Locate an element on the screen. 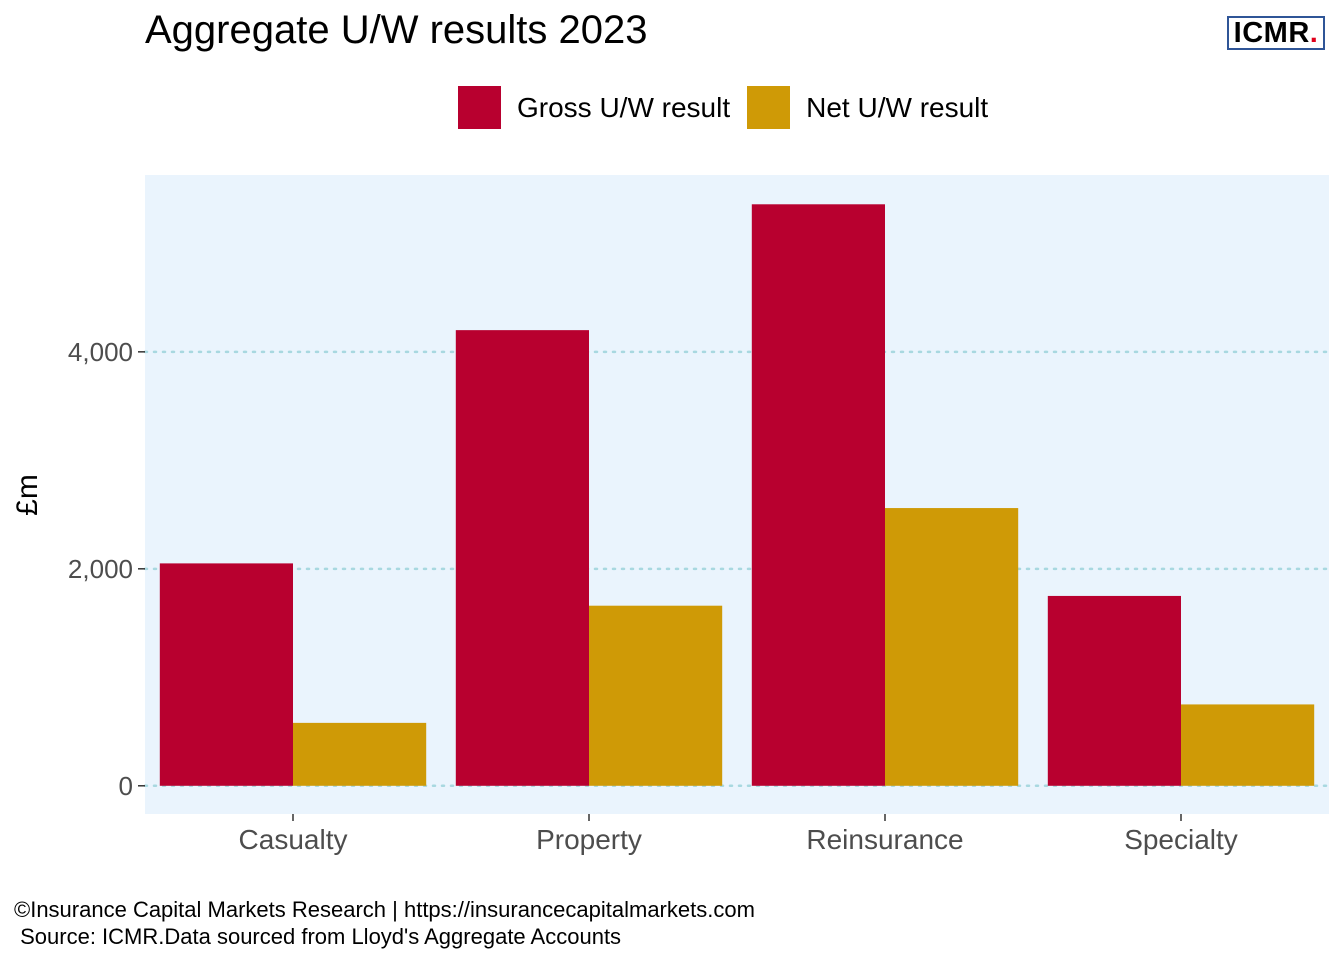  legend-label-net: Net U/W result is located at coordinates (897, 107).